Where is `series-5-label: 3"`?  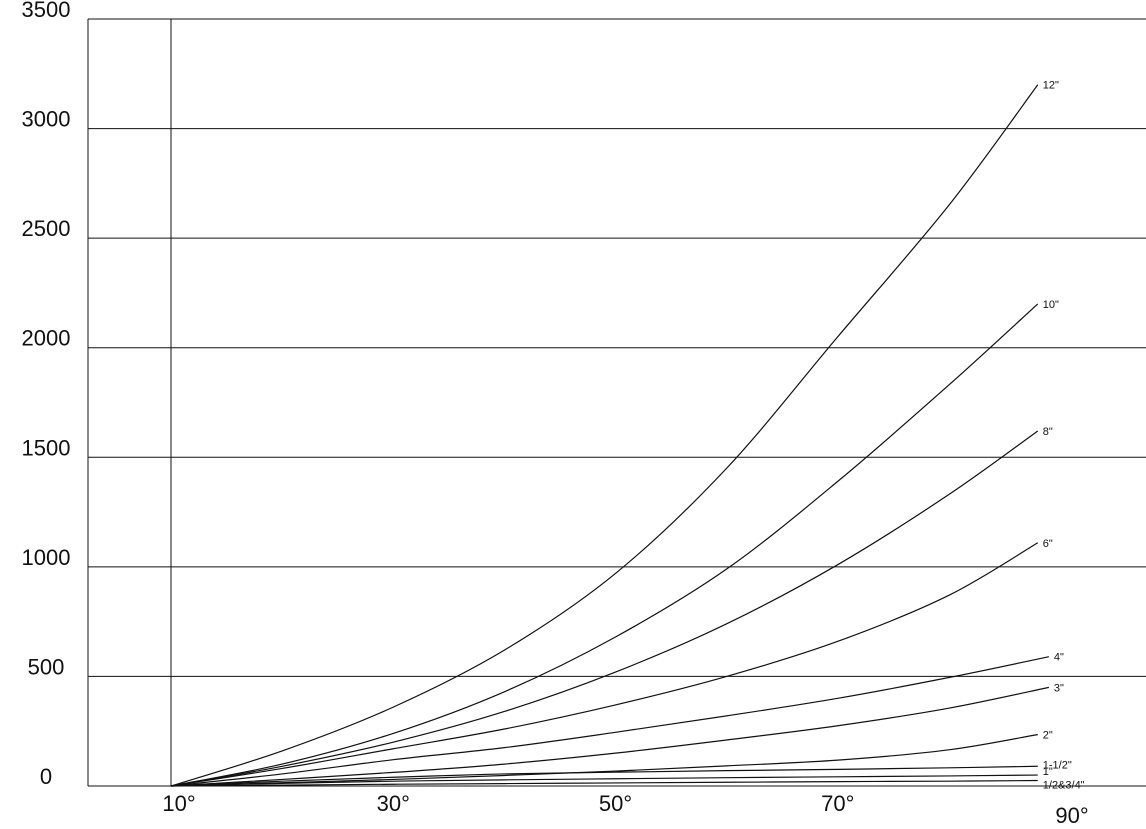 series-5-label: 3" is located at coordinates (1059, 688).